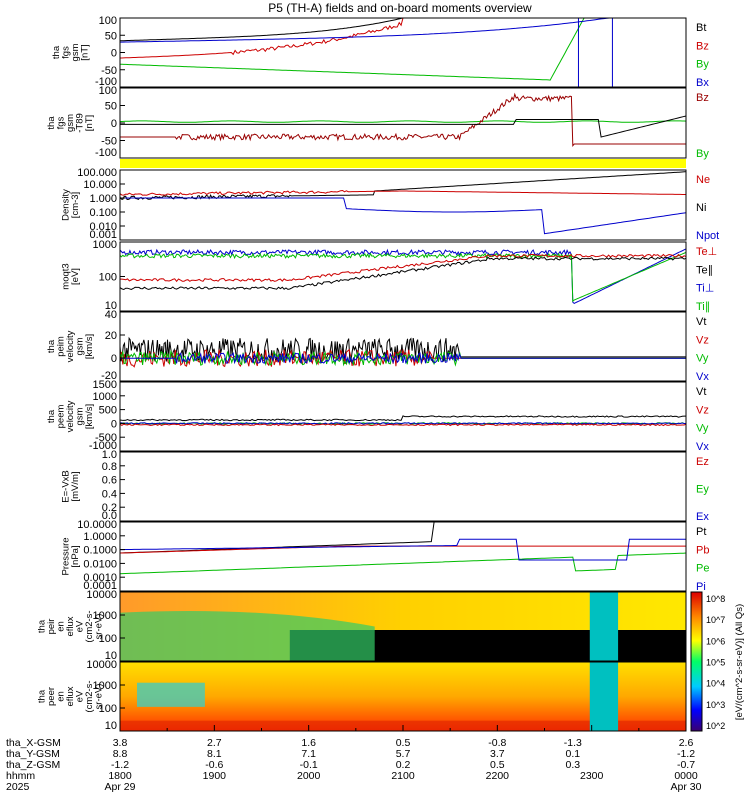  Describe the element at coordinates (109, 455) in the screenshot. I see `ytick-label: 1.0` at that location.